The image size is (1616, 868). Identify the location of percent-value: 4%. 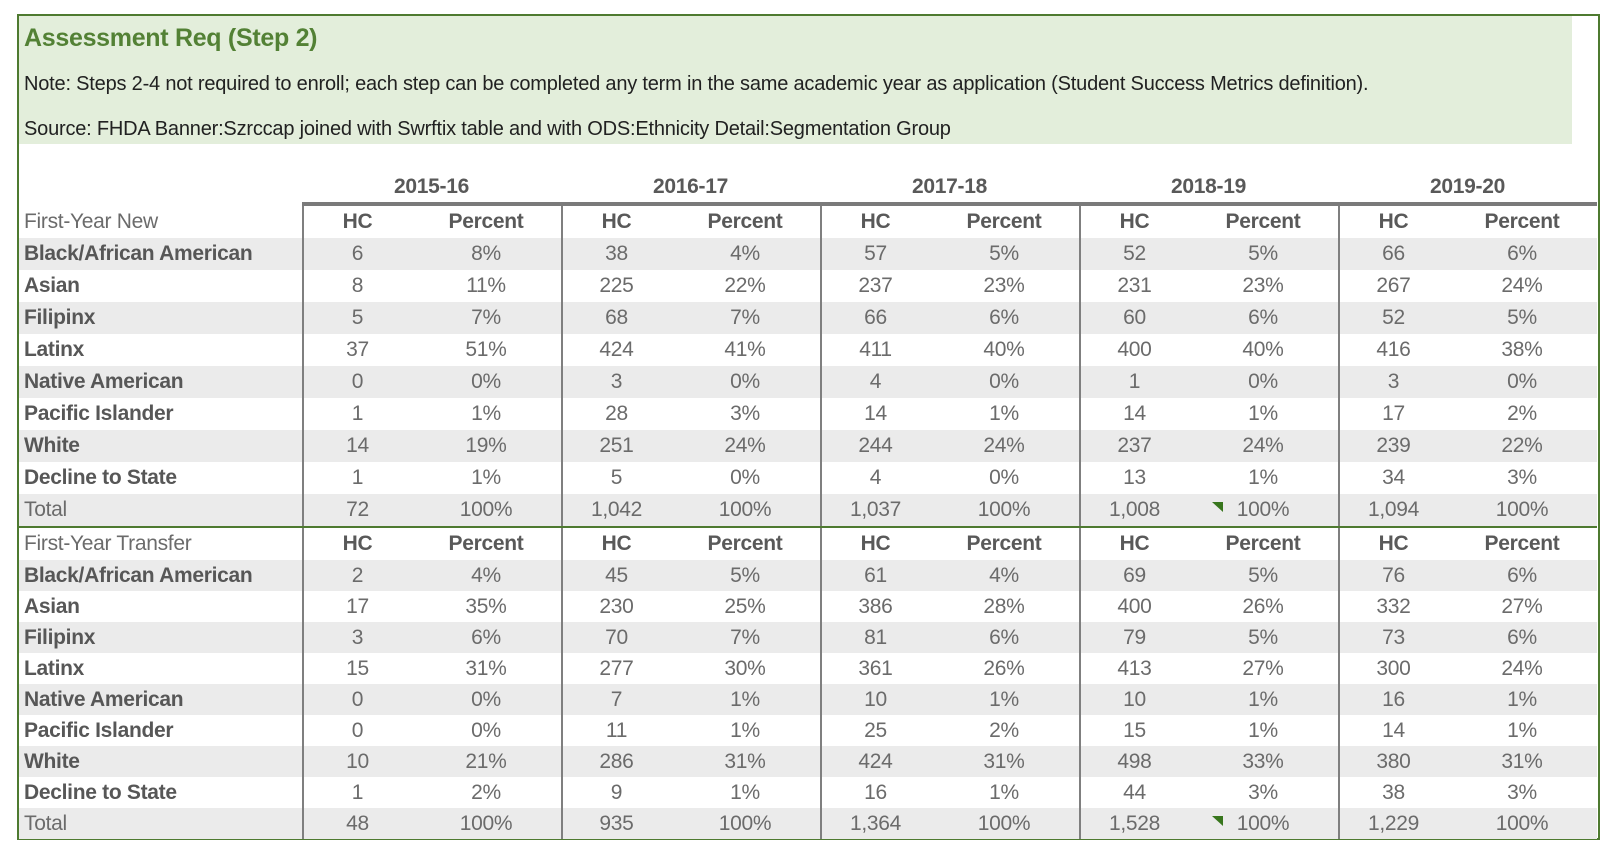
(1004, 575).